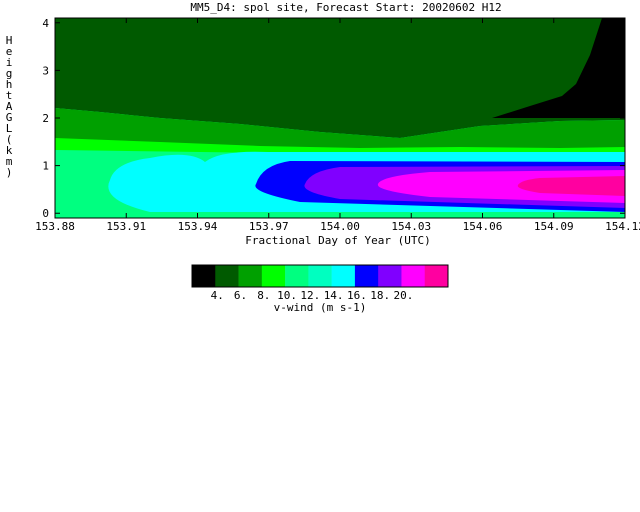 The height and width of the screenshot is (512, 640). Describe the element at coordinates (9, 73) in the screenshot. I see `y-axis-label-char: g` at that location.